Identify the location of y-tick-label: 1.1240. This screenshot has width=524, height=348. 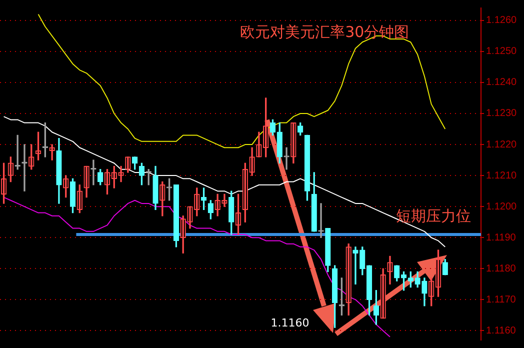
(502, 82).